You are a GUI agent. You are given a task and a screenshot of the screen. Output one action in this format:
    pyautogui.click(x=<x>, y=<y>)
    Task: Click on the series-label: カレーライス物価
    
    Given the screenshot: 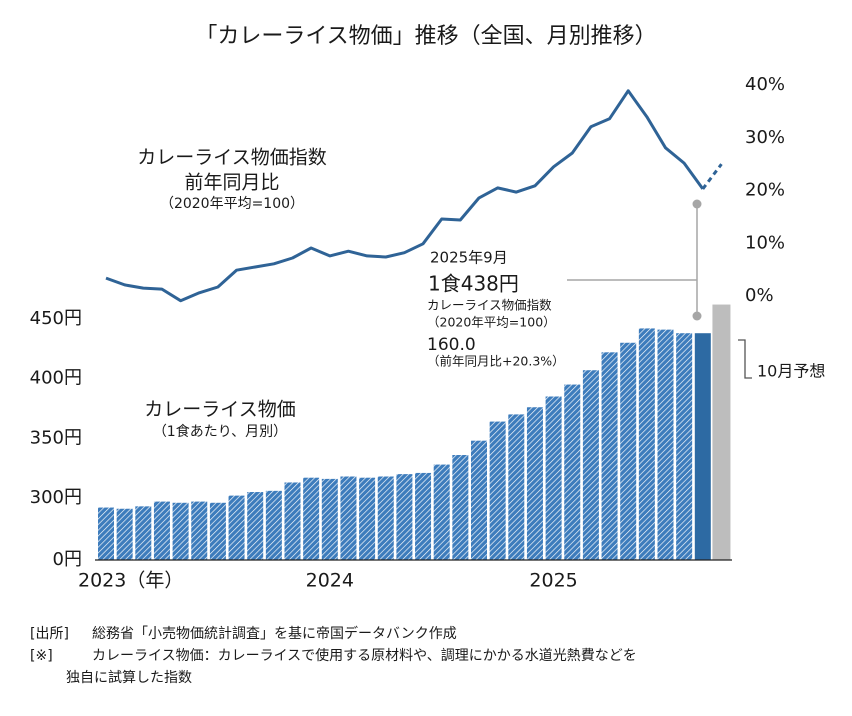 What is the action you would take?
    pyautogui.click(x=219, y=410)
    